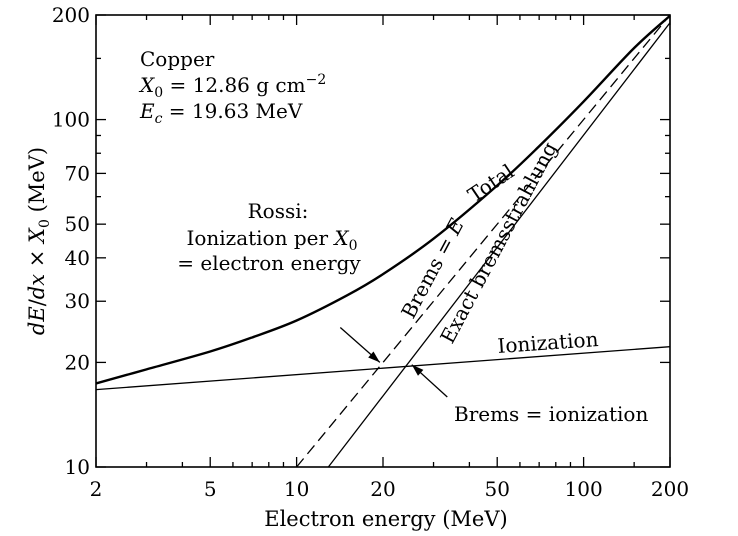 The image size is (738, 536). Describe the element at coordinates (77, 362) in the screenshot. I see `y-tick-label: 20` at that location.